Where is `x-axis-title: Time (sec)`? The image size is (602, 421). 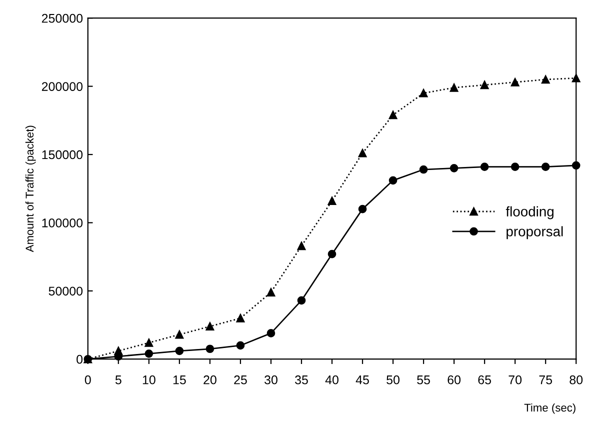 x-axis-title: Time (sec) is located at coordinates (550, 408).